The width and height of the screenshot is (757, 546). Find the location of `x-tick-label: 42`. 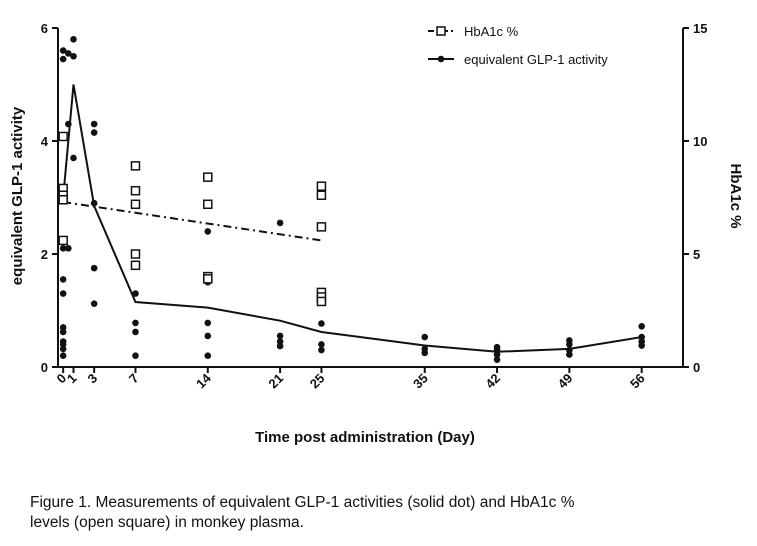

x-tick-label: 42 is located at coordinates (492, 381).